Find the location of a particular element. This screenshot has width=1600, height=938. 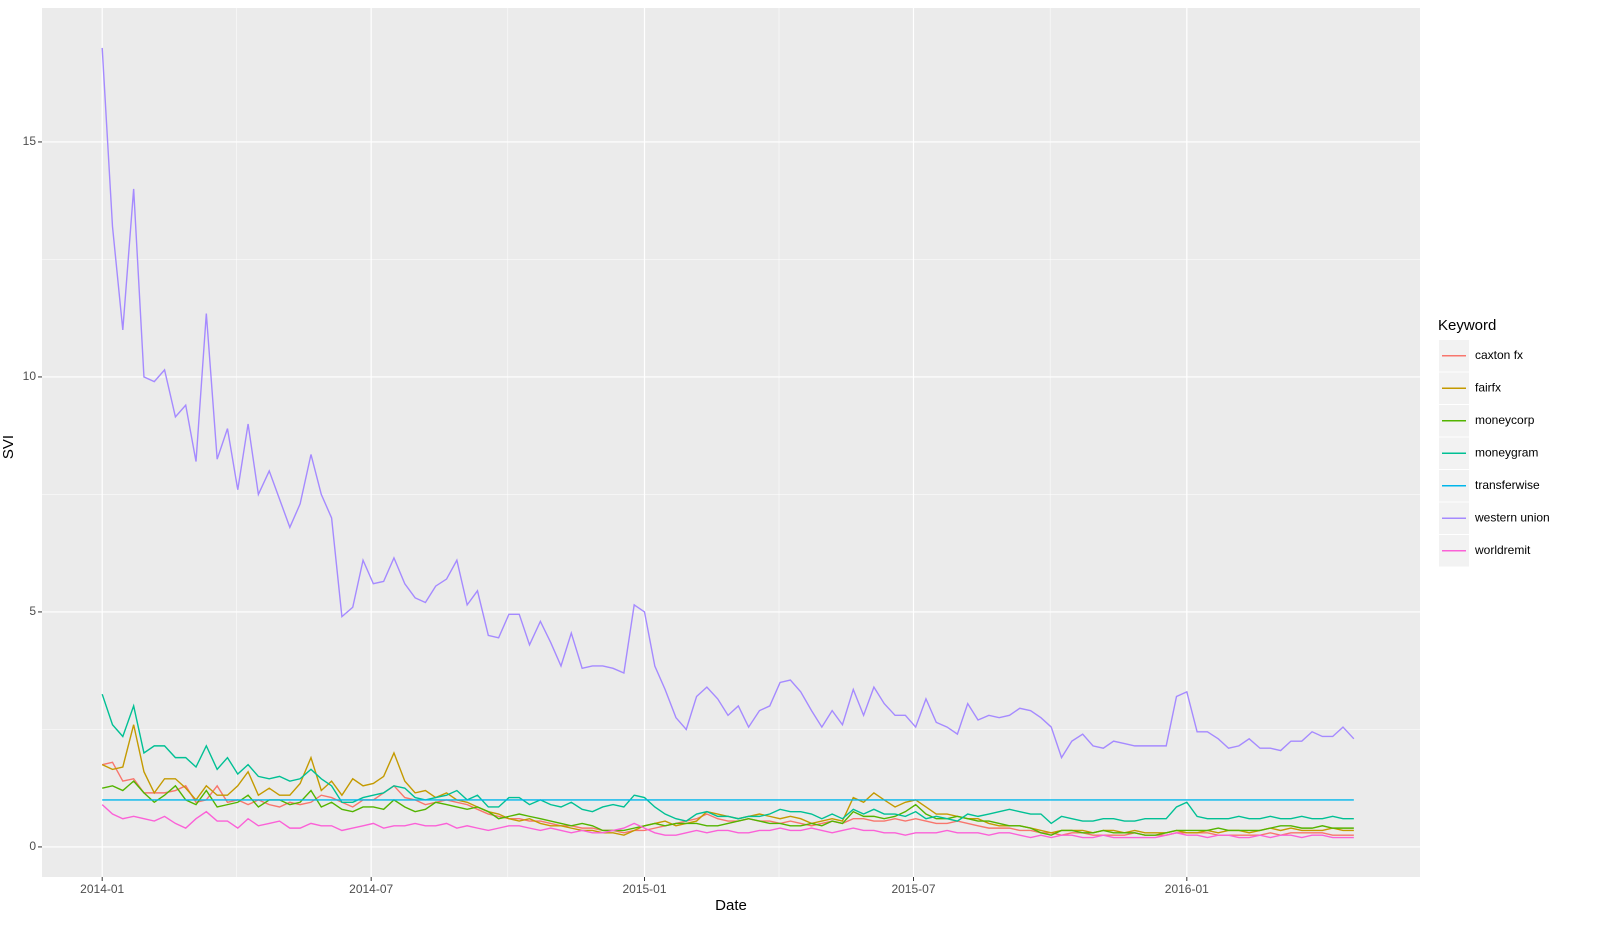

x-tick-label: 2016-01 is located at coordinates (1187, 889).